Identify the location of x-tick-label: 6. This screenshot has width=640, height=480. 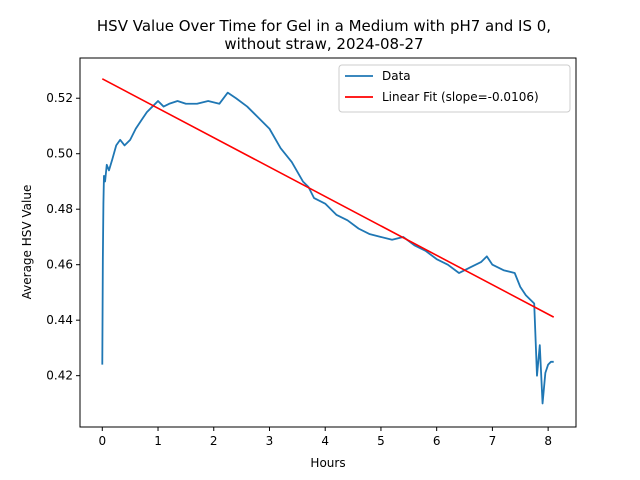
(437, 441).